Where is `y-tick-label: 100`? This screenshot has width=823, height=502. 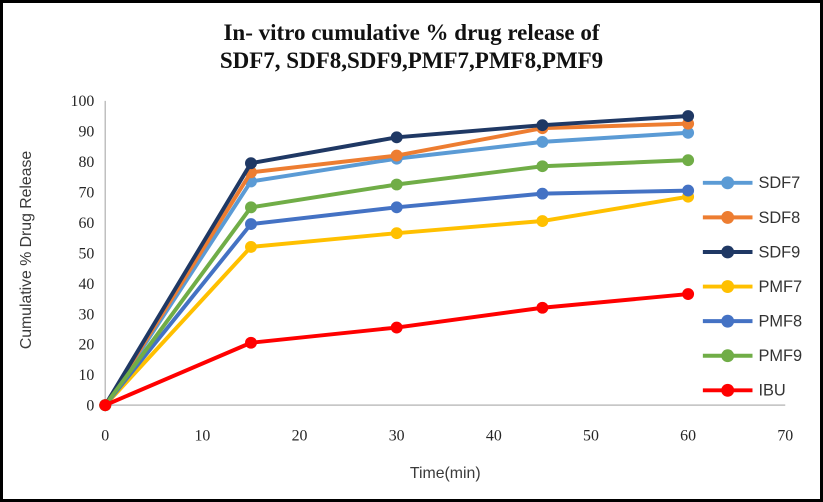 y-tick-label: 100 is located at coordinates (83, 101).